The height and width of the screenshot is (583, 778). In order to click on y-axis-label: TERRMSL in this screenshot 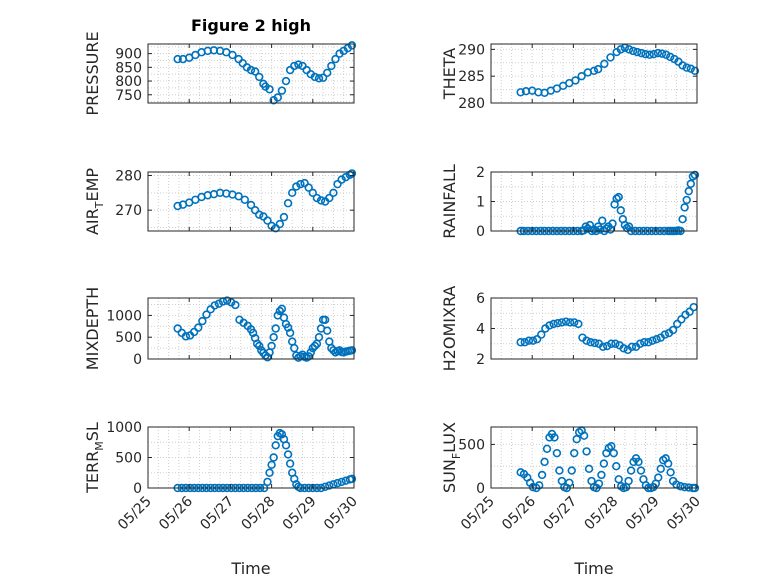, I will do `click(94, 458)`.